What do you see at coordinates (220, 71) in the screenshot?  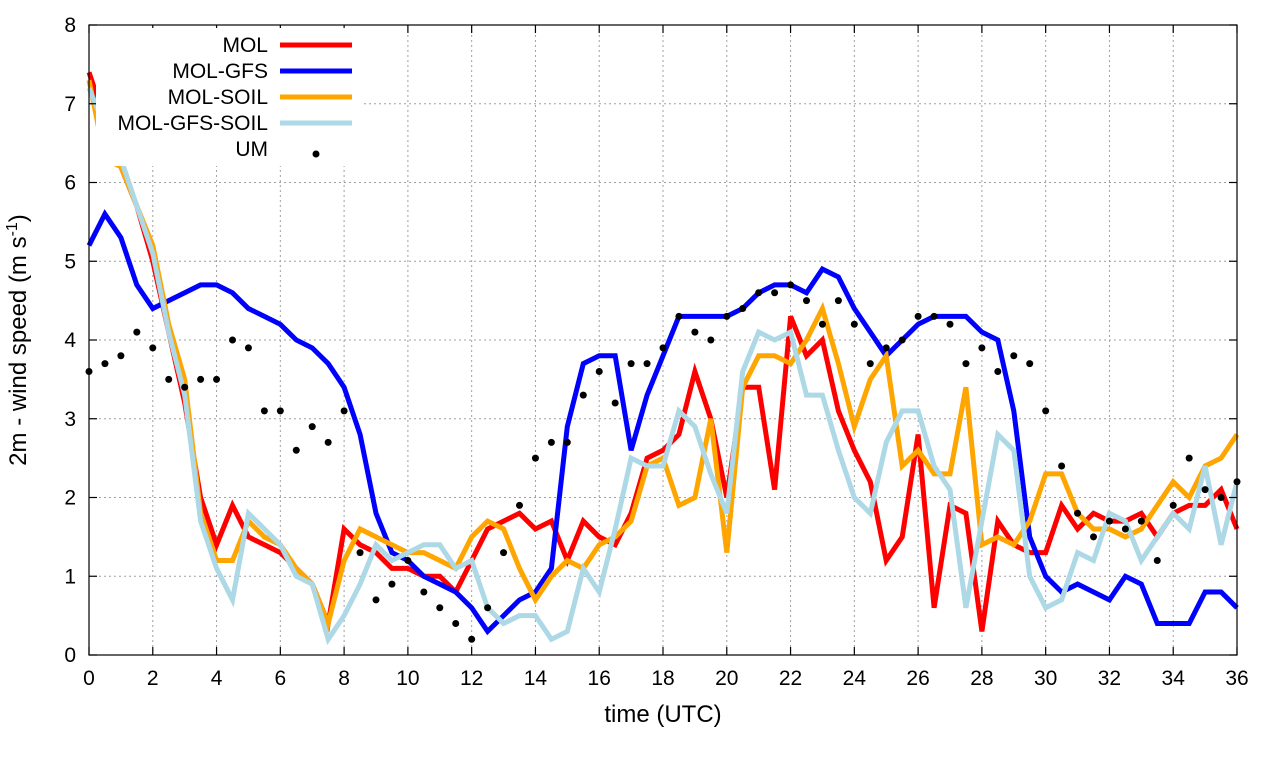 I see `legend-label-mol-gfs: MOL-GFS` at bounding box center [220, 71].